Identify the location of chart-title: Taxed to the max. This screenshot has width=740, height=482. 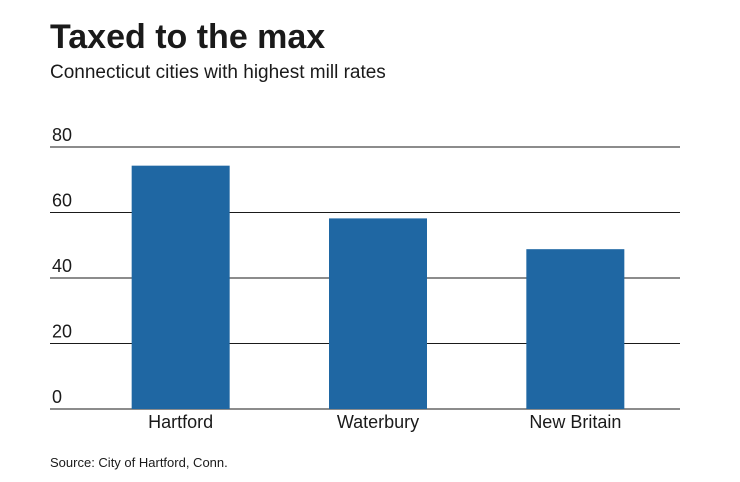
(188, 37).